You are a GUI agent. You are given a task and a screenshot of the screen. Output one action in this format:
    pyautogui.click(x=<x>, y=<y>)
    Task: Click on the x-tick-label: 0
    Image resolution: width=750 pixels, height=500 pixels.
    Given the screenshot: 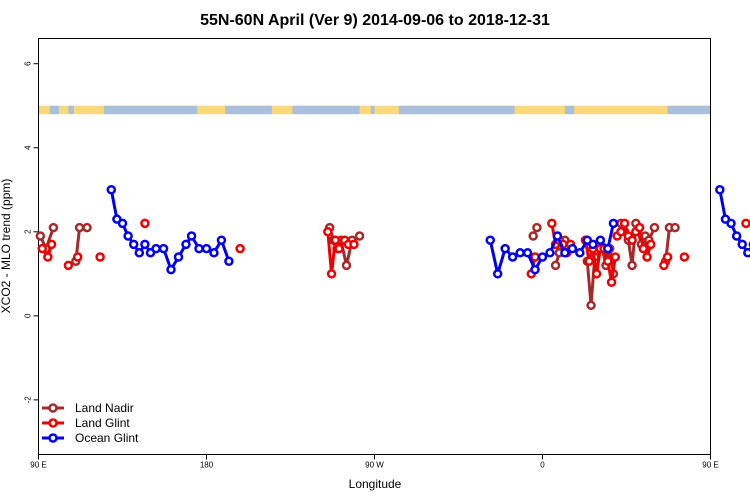 What is the action you would take?
    pyautogui.click(x=542, y=465)
    